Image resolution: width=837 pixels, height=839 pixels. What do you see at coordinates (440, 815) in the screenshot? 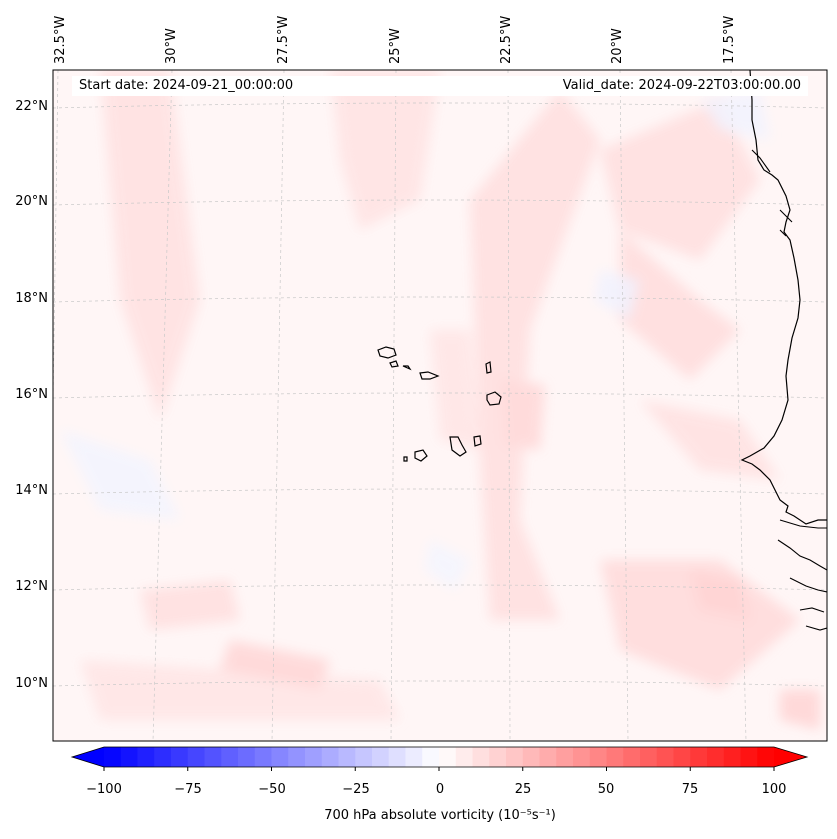
I see `colorbar-title: 700 hPa absolute vorticity (10⁻⁵s⁻¹)` at bounding box center [440, 815].